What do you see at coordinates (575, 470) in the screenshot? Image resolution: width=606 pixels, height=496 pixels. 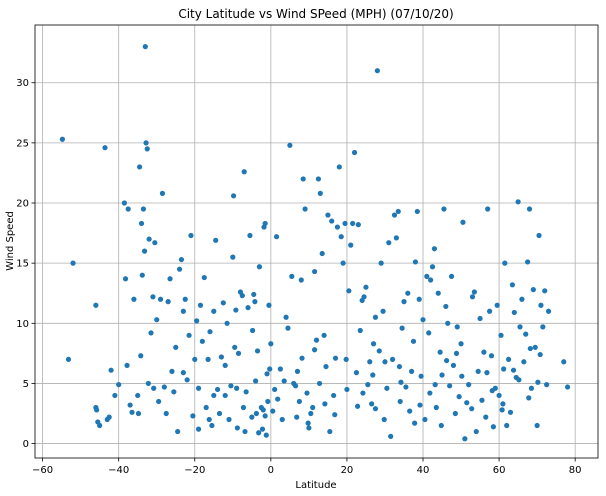 I see `x-tick-label: 80` at bounding box center [575, 470].